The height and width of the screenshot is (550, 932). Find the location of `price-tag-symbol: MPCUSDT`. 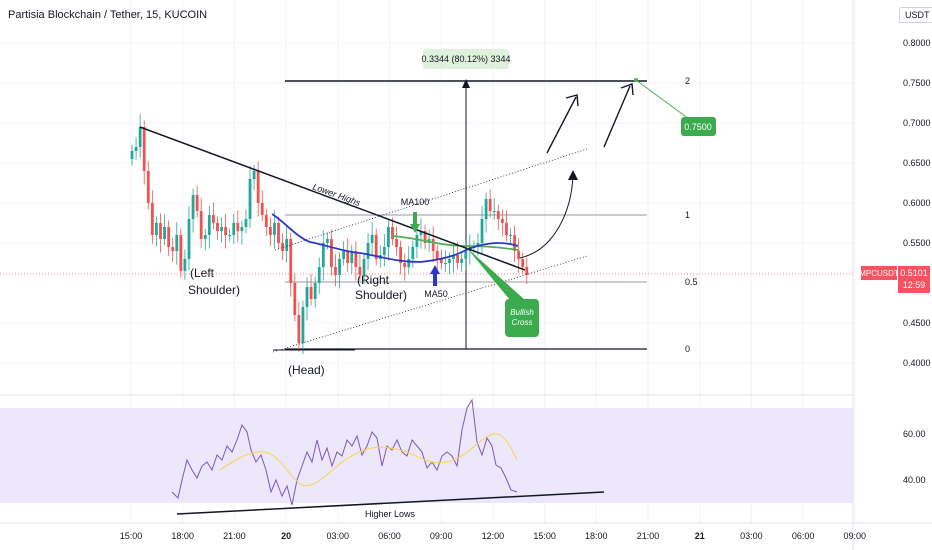

price-tag-symbol: MPCUSDT is located at coordinates (879, 273).